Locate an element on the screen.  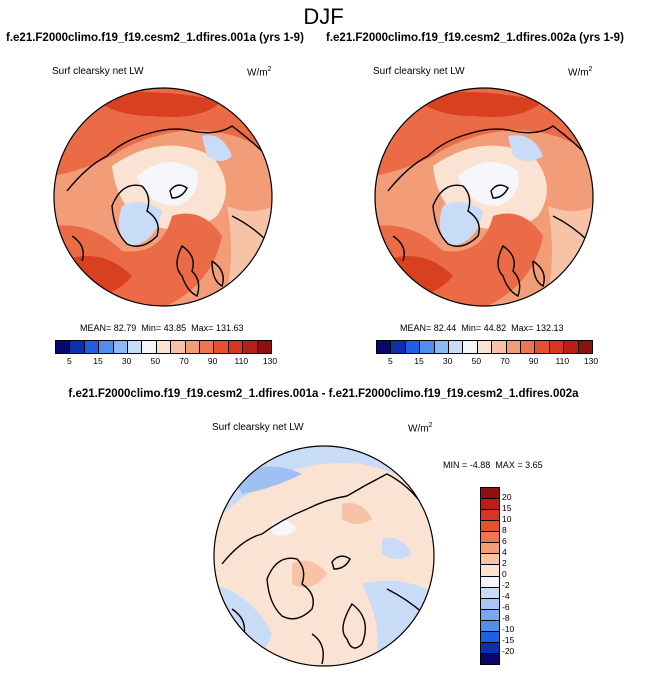
right-map-small-blue is located at coordinates (525, 148).